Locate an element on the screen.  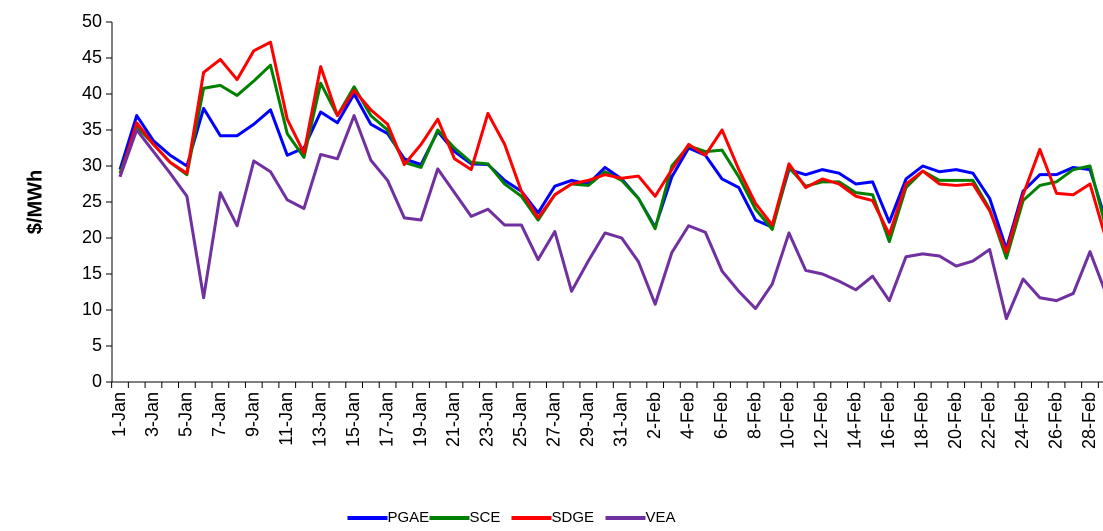
y-tick-label: 20 is located at coordinates (92, 237).